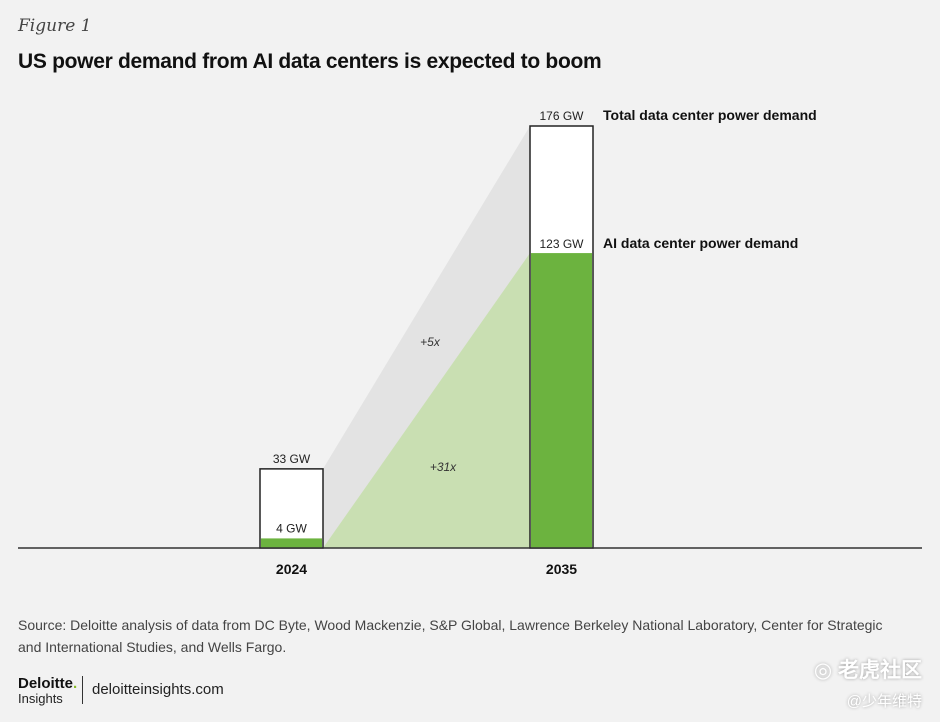  Describe the element at coordinates (430, 342) in the screenshot. I see `annotation-total-growth: +5x` at that location.